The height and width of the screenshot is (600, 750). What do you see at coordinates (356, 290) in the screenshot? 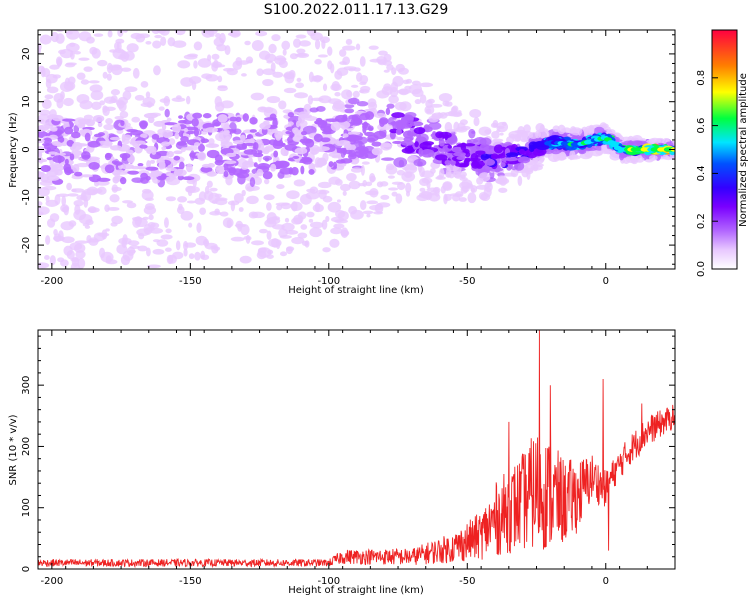
I see `spectrogram-xlabel: Height of straight line (km)` at bounding box center [356, 290].